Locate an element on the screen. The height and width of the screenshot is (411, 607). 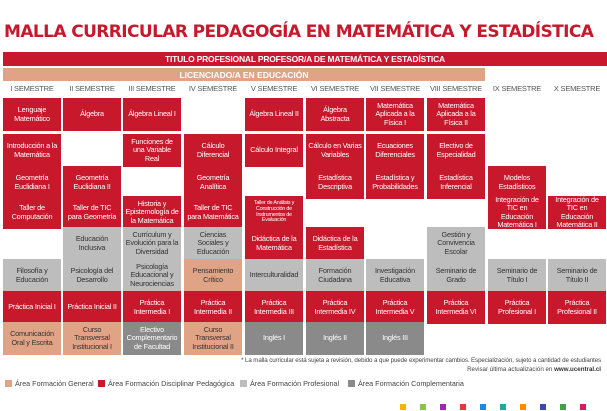
course-cell: Introducción a la Matemática is located at coordinates (32, 150).